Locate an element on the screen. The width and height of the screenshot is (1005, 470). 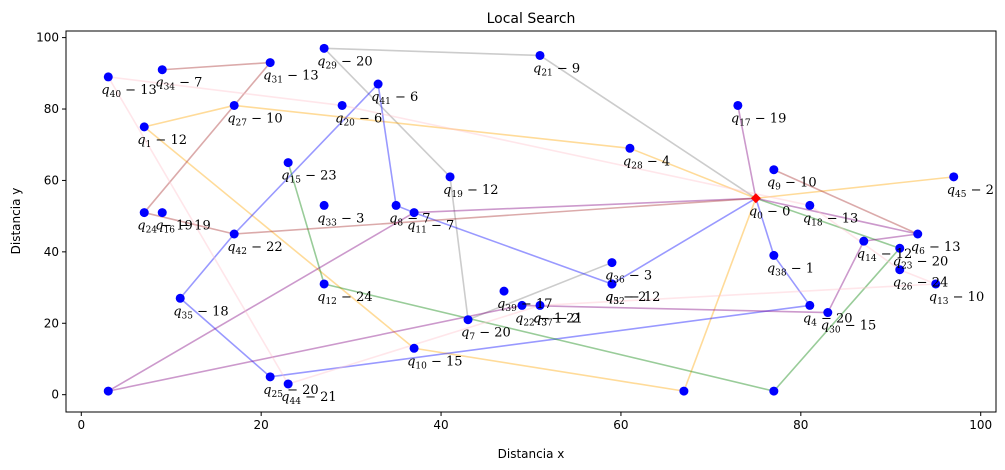
point-label-42: q45 − 2 is located at coordinates (970, 191).